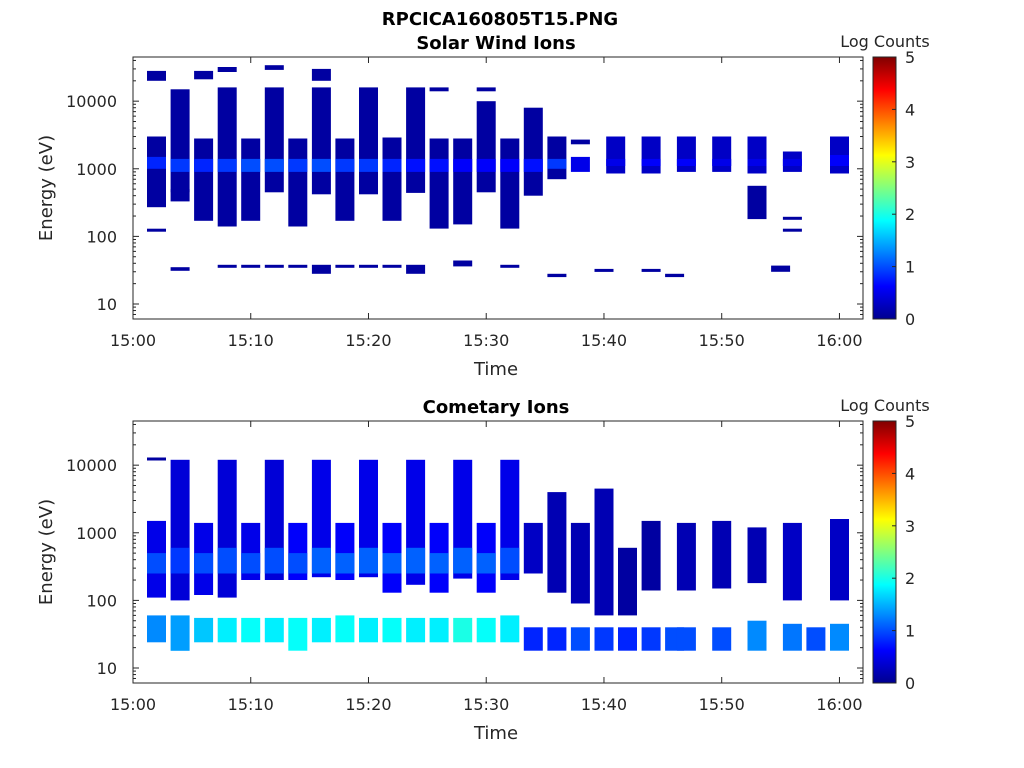  What do you see at coordinates (107, 304) in the screenshot?
I see `y-tick-label: 10` at bounding box center [107, 304].